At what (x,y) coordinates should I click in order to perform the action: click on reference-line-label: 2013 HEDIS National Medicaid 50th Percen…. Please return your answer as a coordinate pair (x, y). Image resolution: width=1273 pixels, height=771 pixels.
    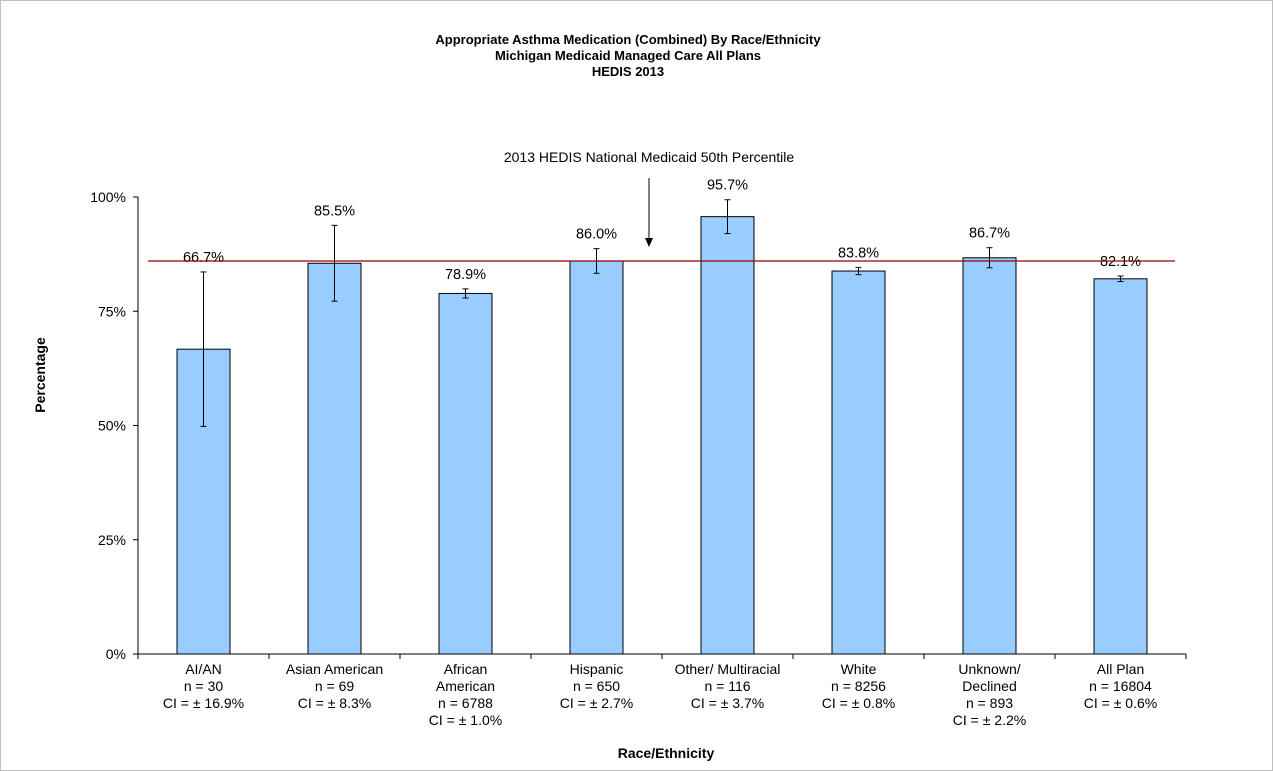
    Looking at the image, I should click on (649, 157).